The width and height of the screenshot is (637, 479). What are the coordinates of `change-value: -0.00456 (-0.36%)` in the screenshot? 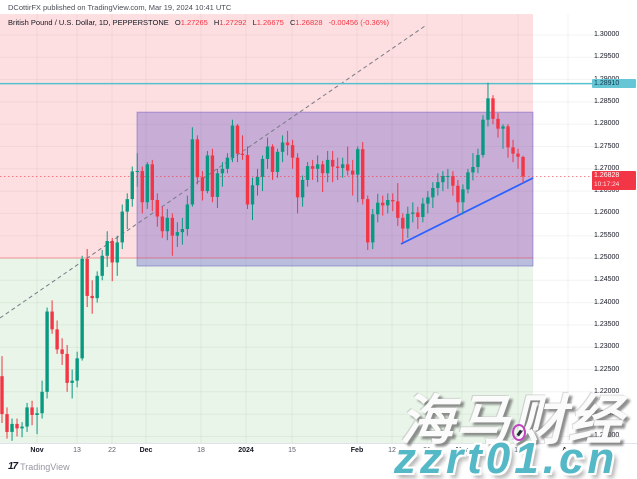 It's located at (359, 22).